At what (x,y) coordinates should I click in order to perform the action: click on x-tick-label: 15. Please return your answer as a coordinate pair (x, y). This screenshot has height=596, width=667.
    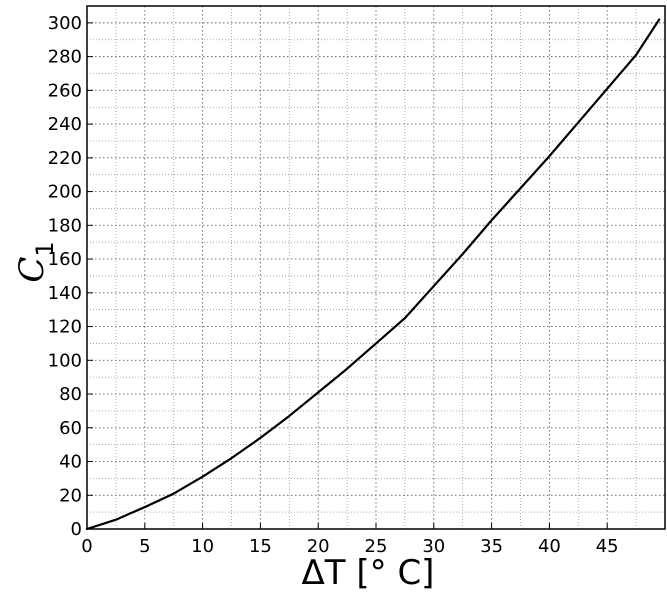
    Looking at the image, I should click on (260, 546).